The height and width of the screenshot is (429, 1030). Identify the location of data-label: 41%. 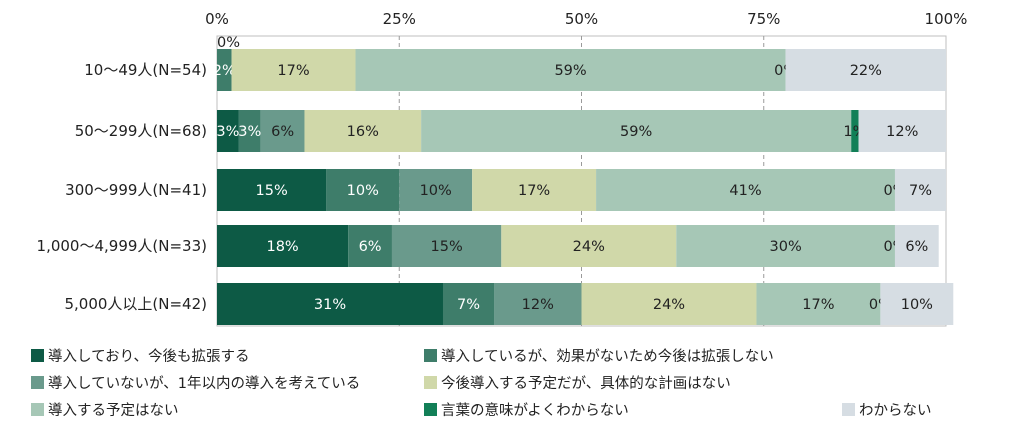
(745, 191).